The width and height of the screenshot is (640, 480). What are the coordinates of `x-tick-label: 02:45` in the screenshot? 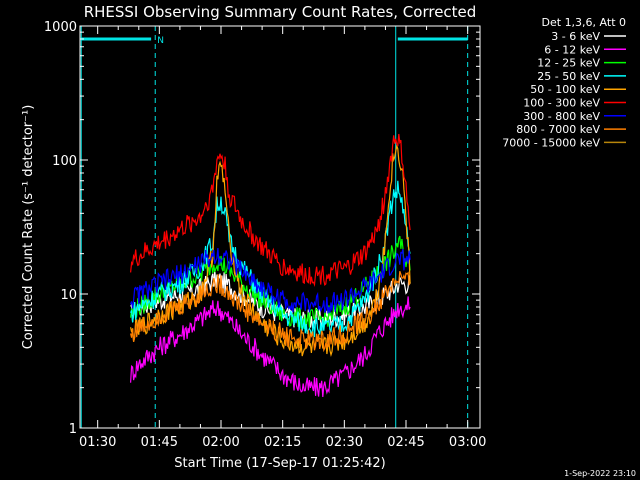 It's located at (405, 442).